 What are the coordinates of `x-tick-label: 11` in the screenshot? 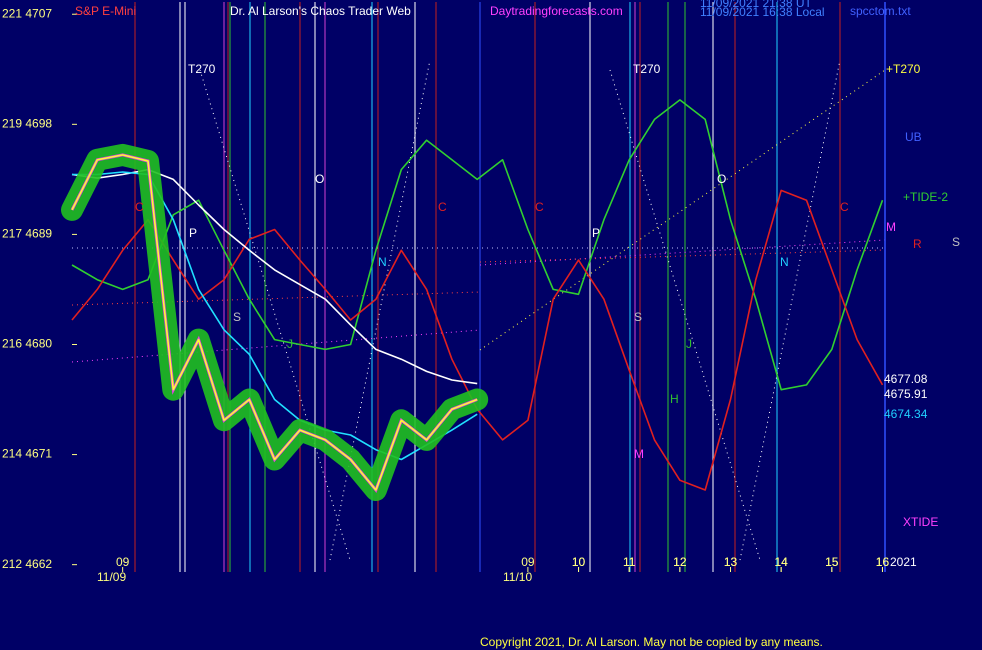 It's located at (629, 562).